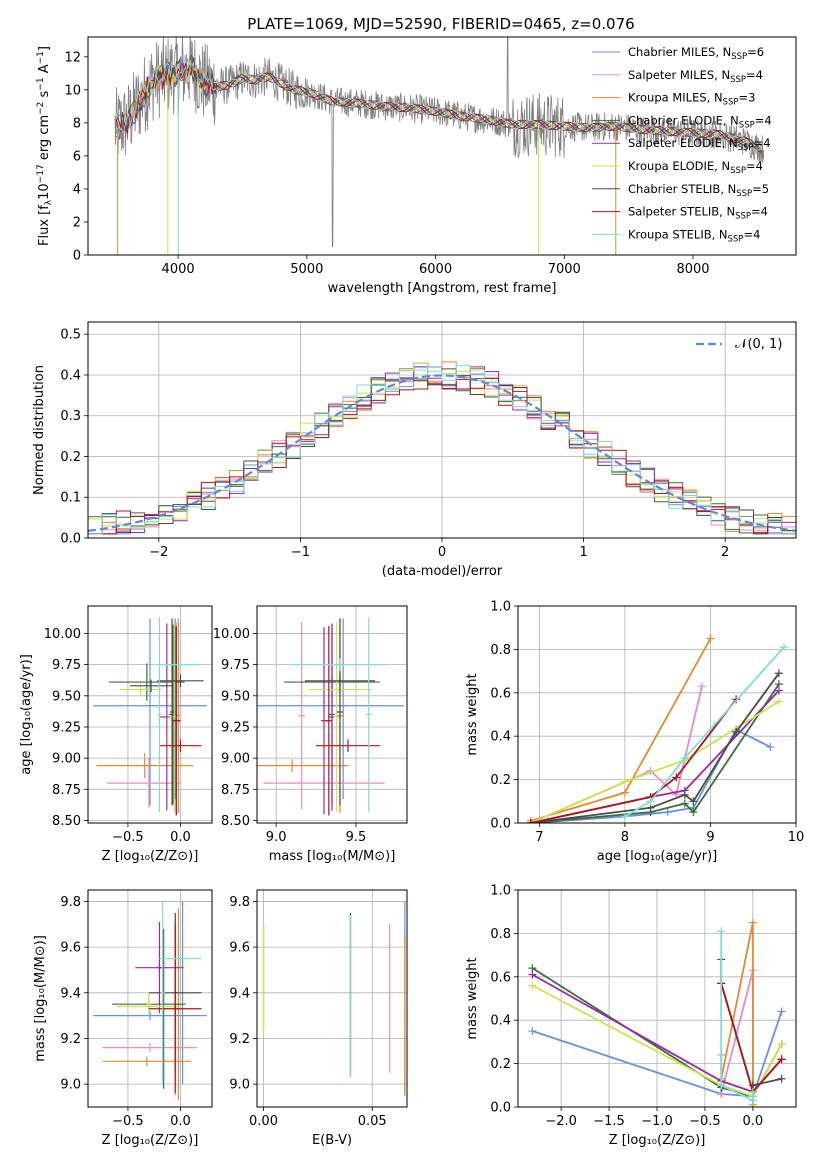 The image size is (819, 1170). I want to click on legend-label-tail: =6, so click(755, 52).